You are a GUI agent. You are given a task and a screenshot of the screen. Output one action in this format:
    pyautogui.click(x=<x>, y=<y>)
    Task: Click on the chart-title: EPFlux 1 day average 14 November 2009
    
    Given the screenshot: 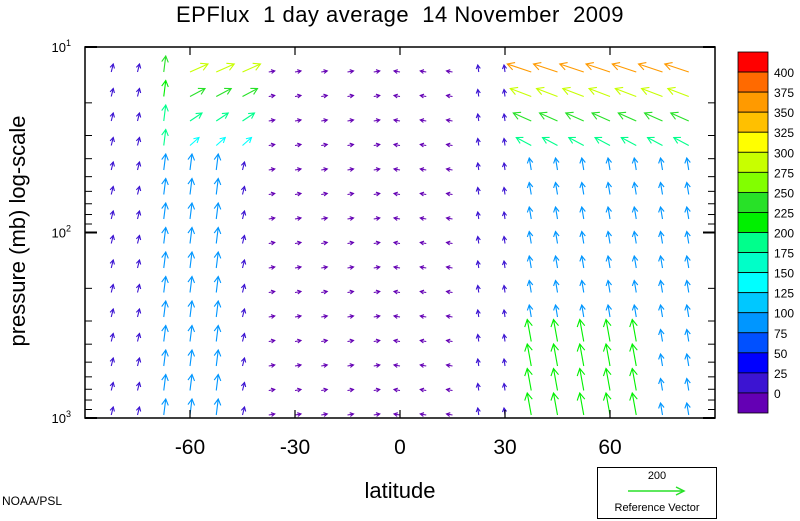 What is the action you would take?
    pyautogui.click(x=400, y=14)
    